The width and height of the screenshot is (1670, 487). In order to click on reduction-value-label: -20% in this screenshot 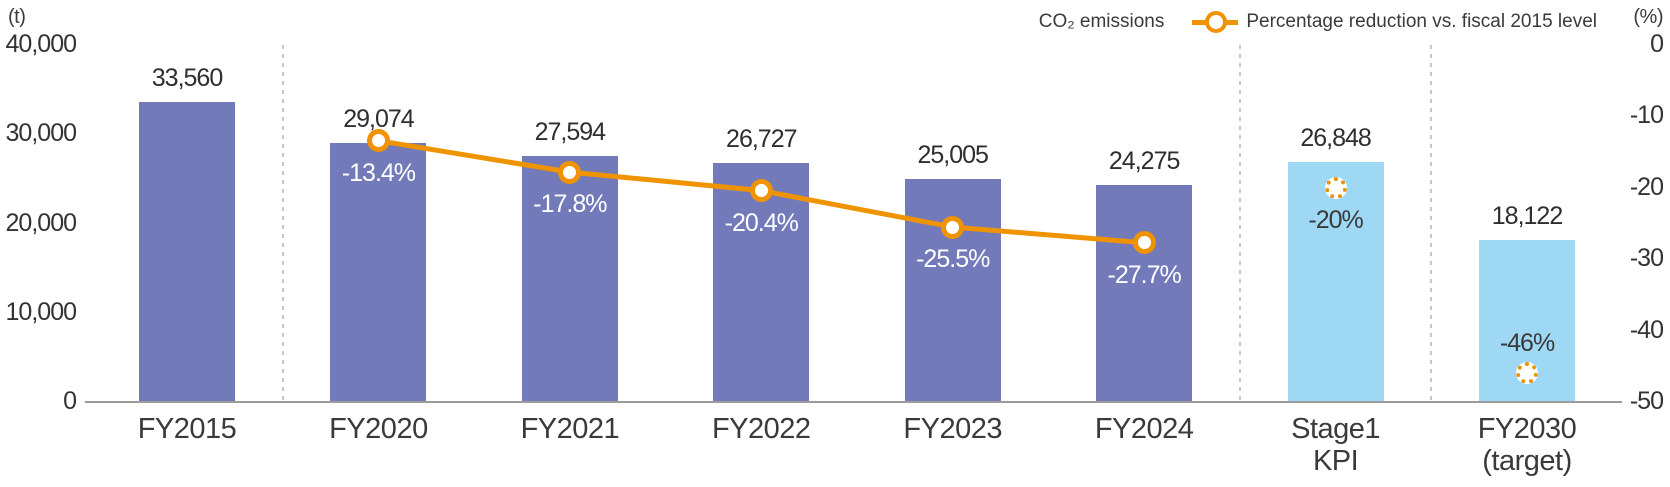, I will do `click(1335, 219)`.